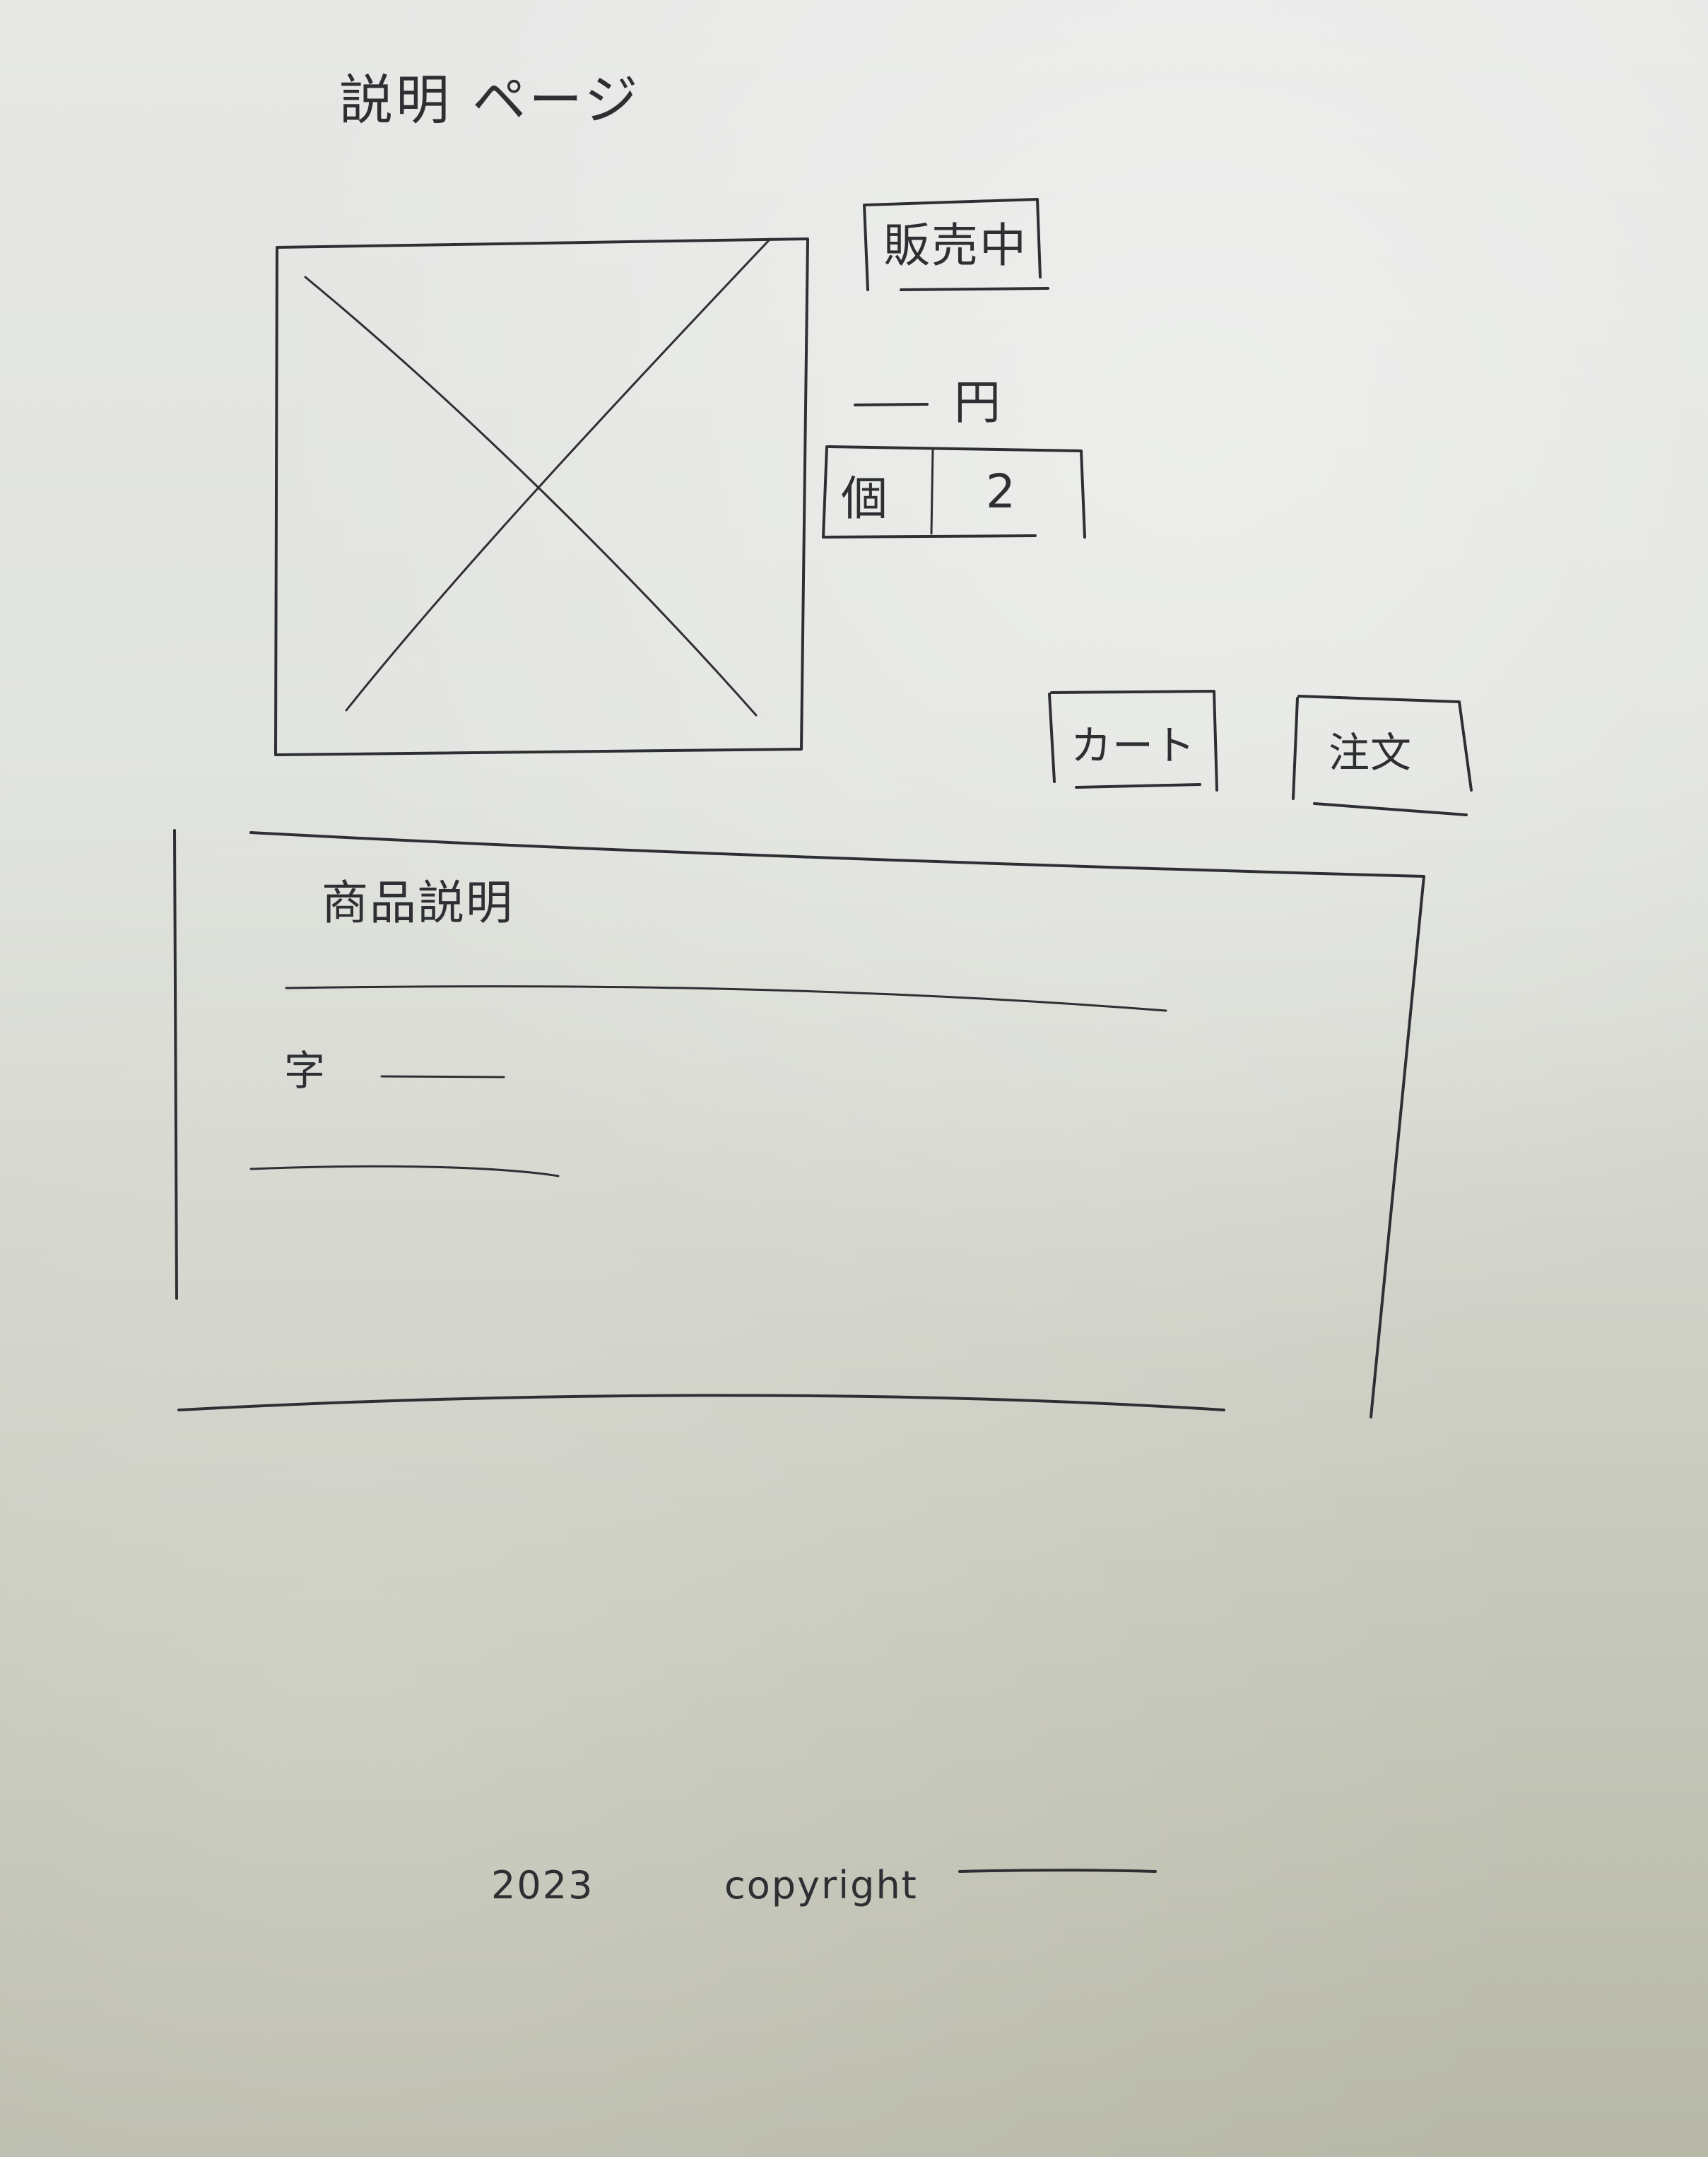 This screenshot has height=2157, width=1708. I want to click on cart-button-frame-bottom, so click(1138, 786).